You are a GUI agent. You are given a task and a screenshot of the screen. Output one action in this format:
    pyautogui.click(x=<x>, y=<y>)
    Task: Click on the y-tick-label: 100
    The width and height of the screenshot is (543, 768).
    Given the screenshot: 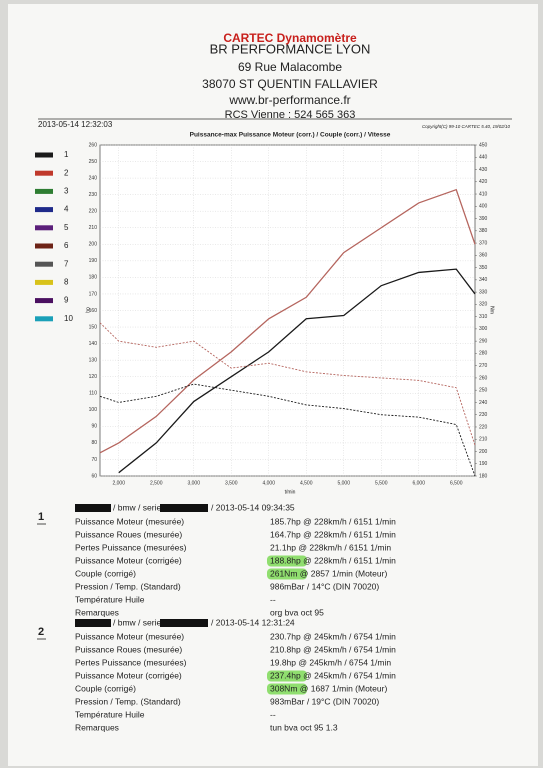 What is the action you would take?
    pyautogui.click(x=93, y=410)
    